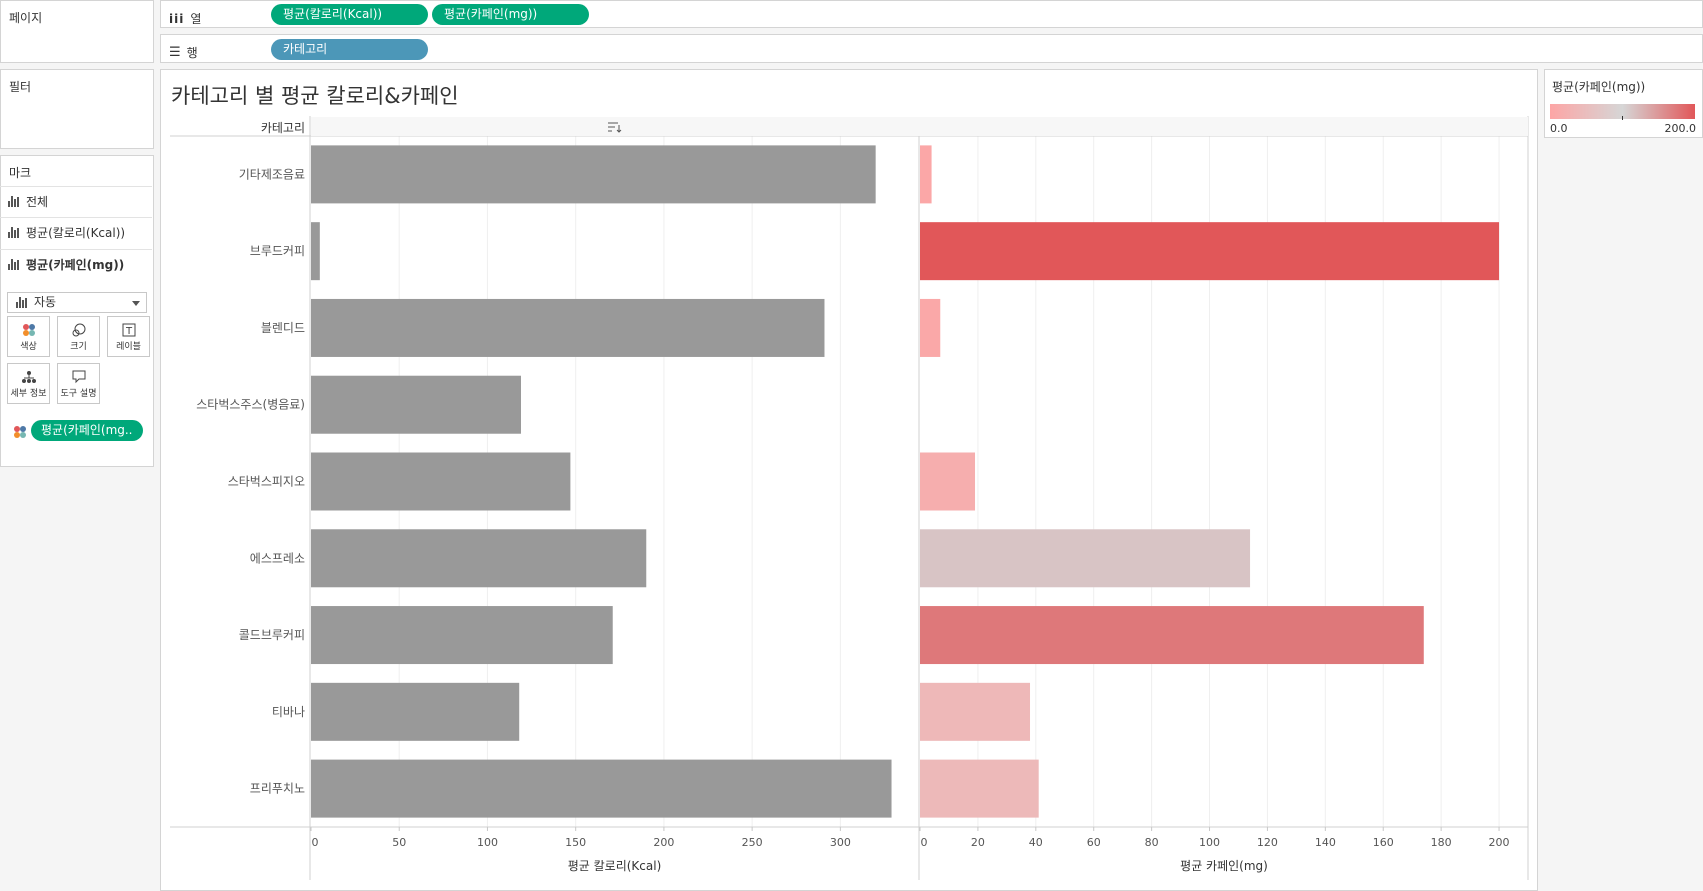 Image resolution: width=1703 pixels, height=891 pixels. I want to click on column-pill-calorie: 평균(칼로리(Kcal)), so click(349, 14).